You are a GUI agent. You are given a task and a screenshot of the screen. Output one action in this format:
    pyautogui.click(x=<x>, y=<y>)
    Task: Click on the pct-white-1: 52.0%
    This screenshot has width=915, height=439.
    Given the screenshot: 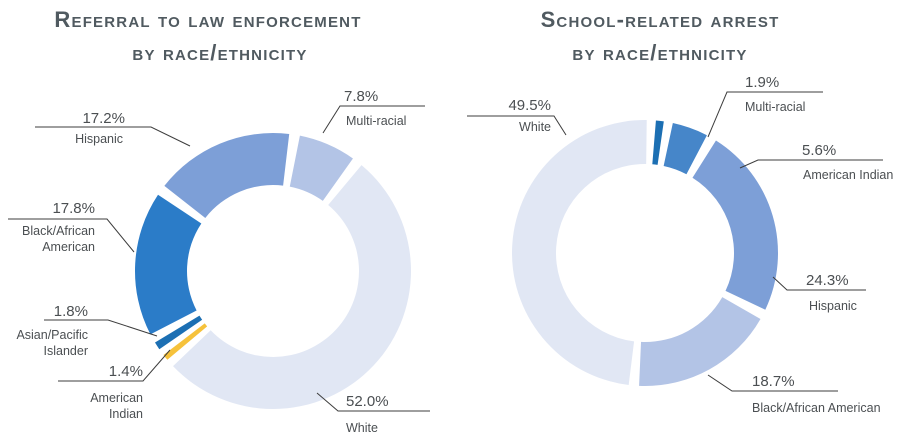 What is the action you would take?
    pyautogui.click(x=367, y=401)
    